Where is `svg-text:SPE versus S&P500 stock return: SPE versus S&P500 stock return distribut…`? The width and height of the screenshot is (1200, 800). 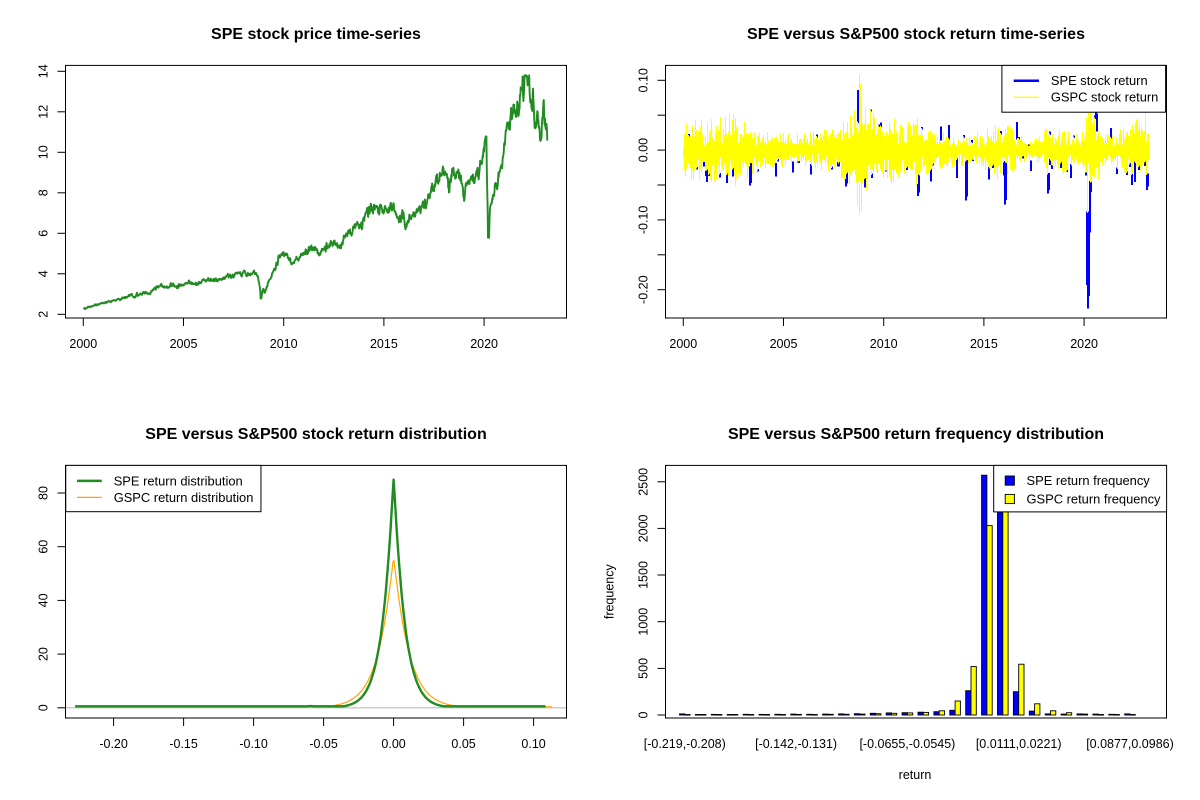
svg-text:SPE versus S&P500 stock return: SPE versus S&P500 stock return distribut… is located at coordinates (315, 434).